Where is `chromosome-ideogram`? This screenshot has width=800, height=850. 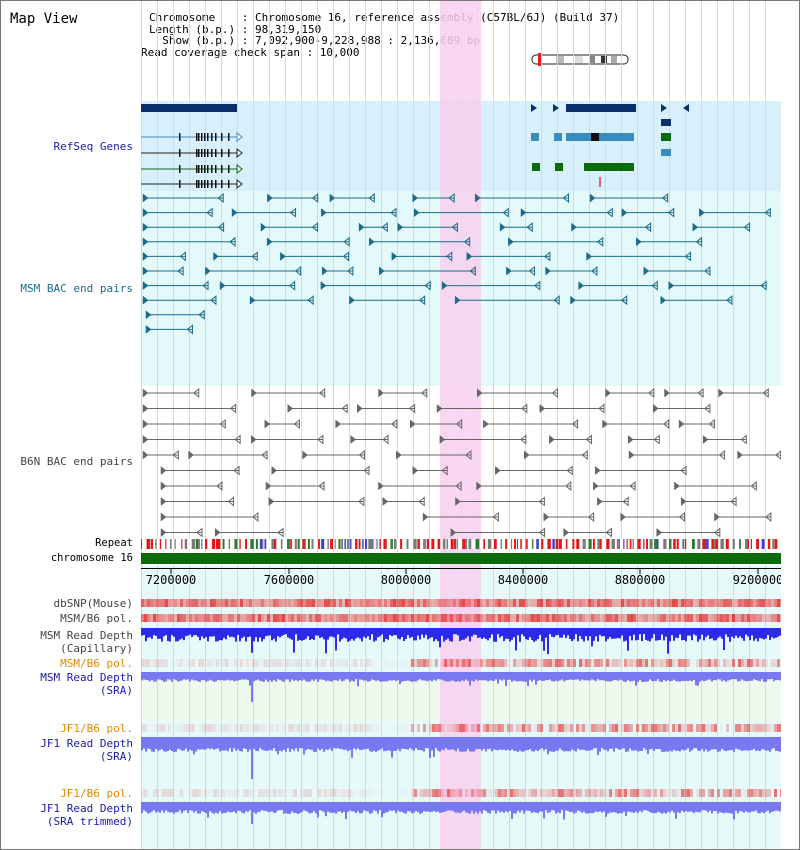 chromosome-ideogram is located at coordinates (581, 60).